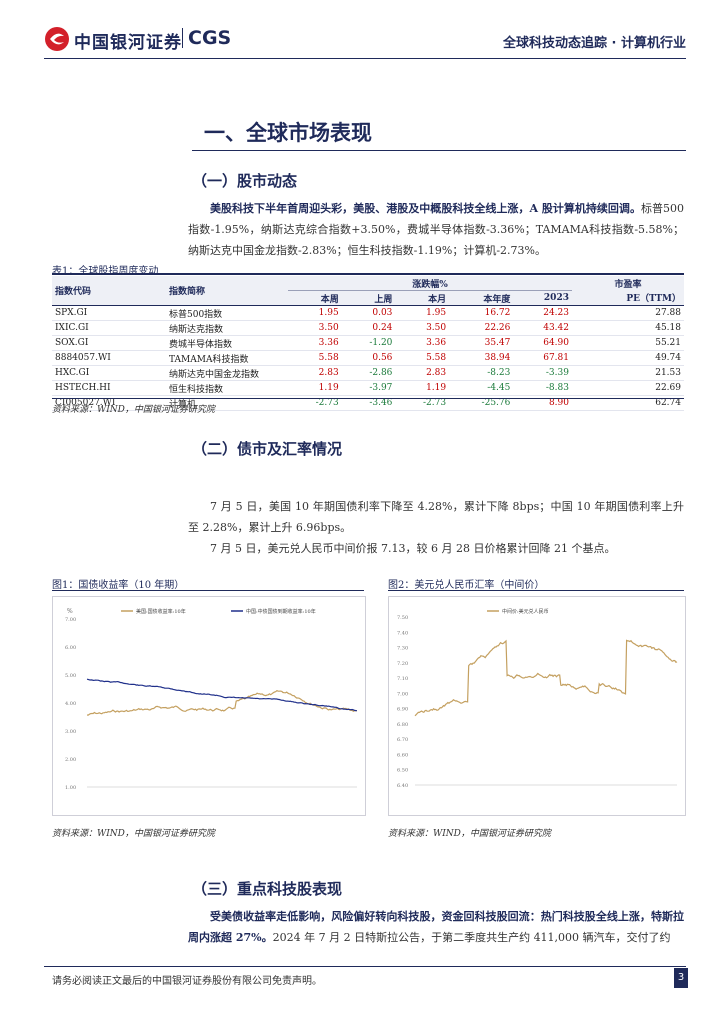 The width and height of the screenshot is (724, 1024). Describe the element at coordinates (183, 404) in the screenshot. I see `cell-name: 计算机` at that location.